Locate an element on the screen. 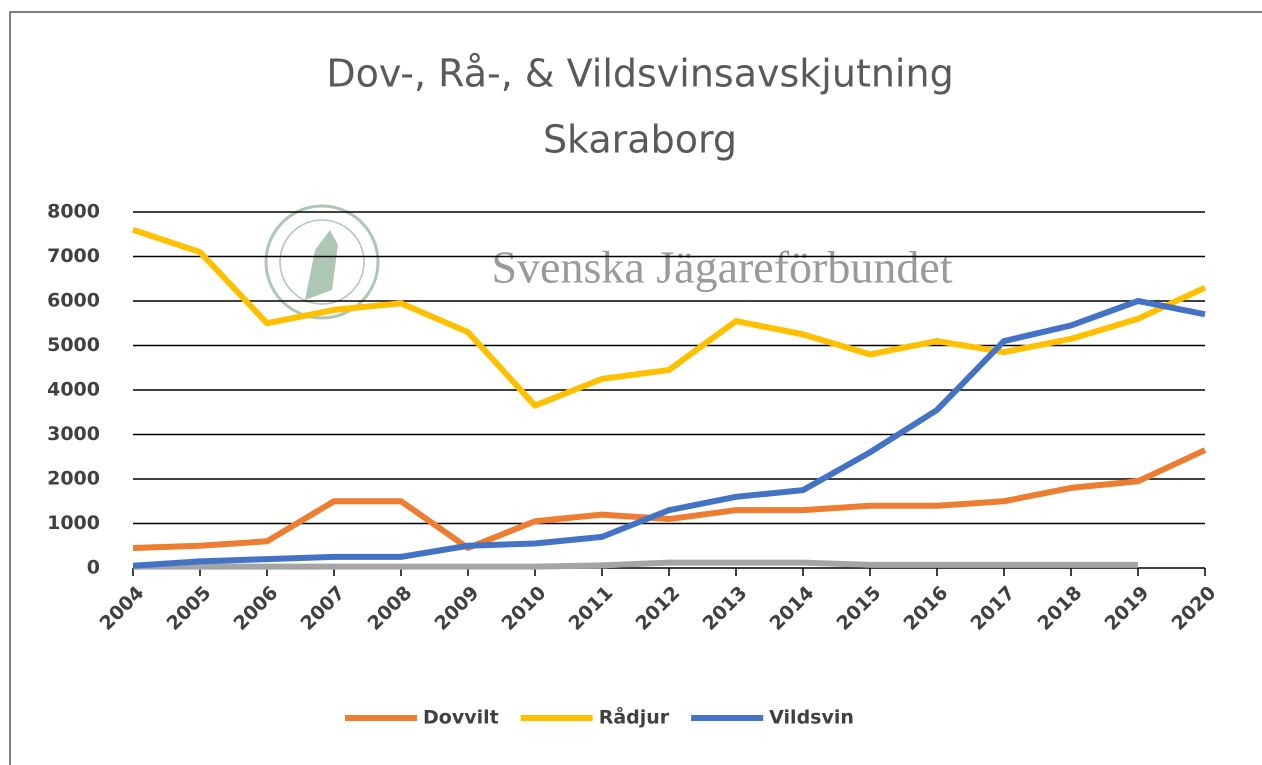  y-tick-label: 5000 is located at coordinates (73, 345).